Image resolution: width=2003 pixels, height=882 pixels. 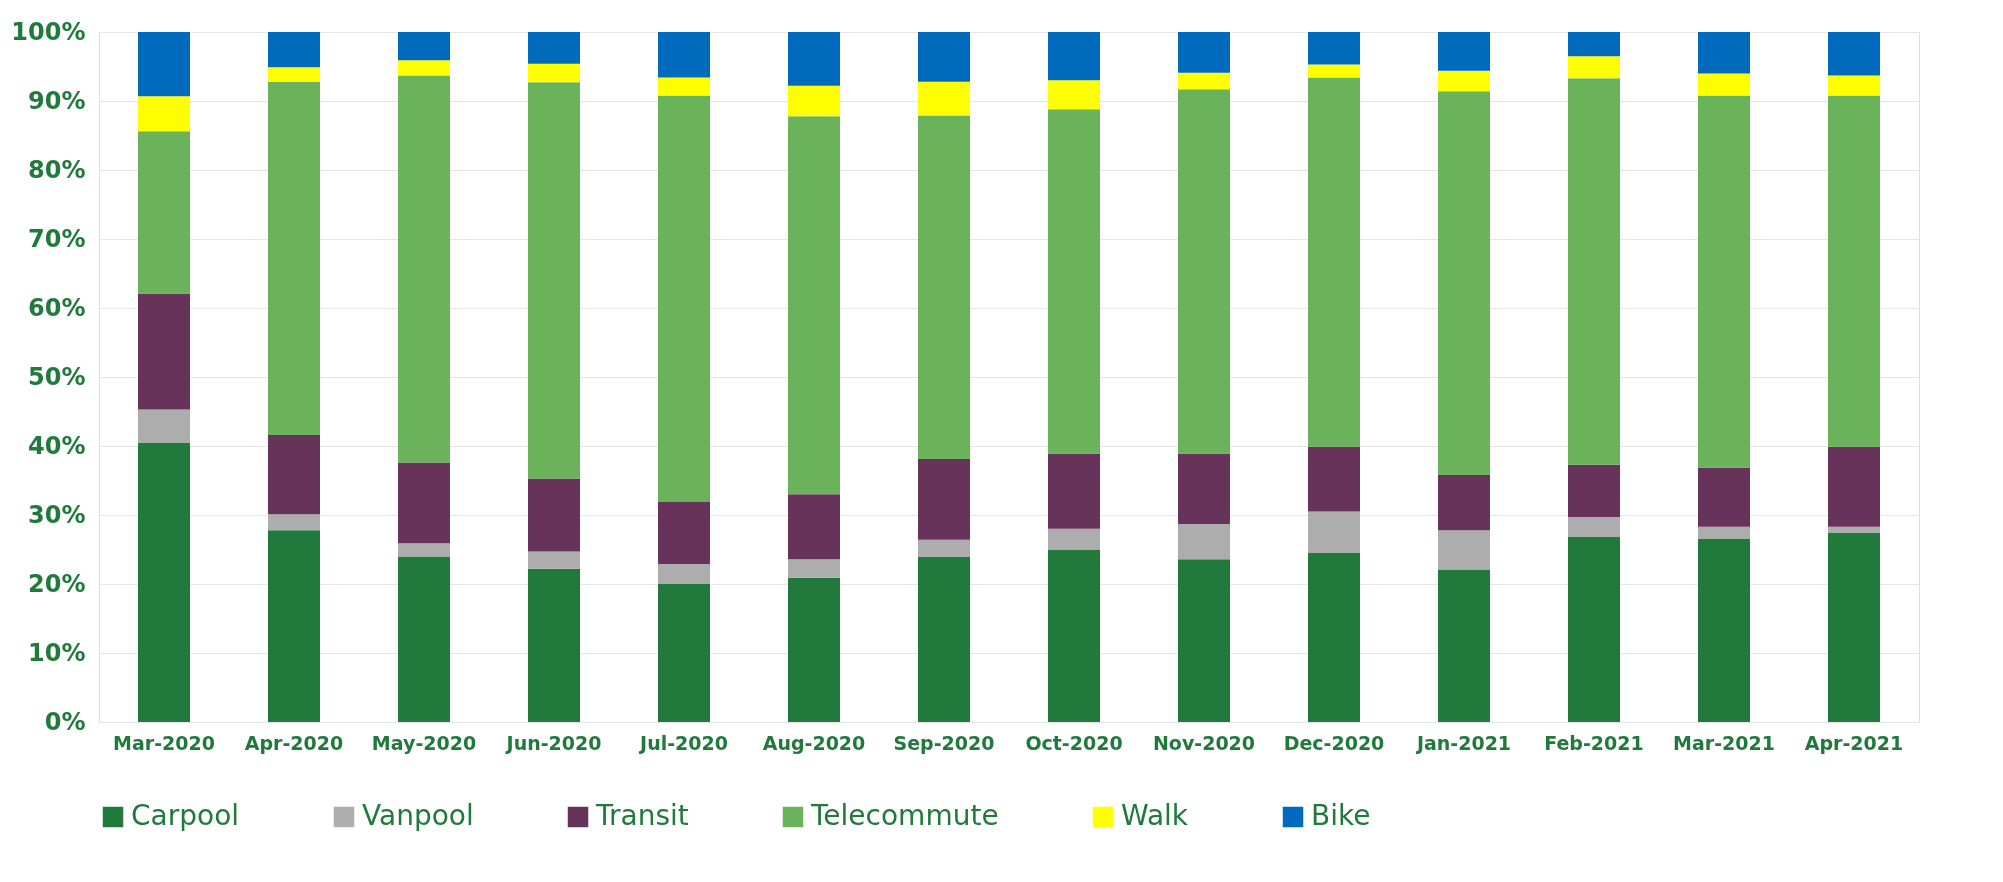 What do you see at coordinates (164, 742) in the screenshot?
I see `x-tick-label: Mar-2020` at bounding box center [164, 742].